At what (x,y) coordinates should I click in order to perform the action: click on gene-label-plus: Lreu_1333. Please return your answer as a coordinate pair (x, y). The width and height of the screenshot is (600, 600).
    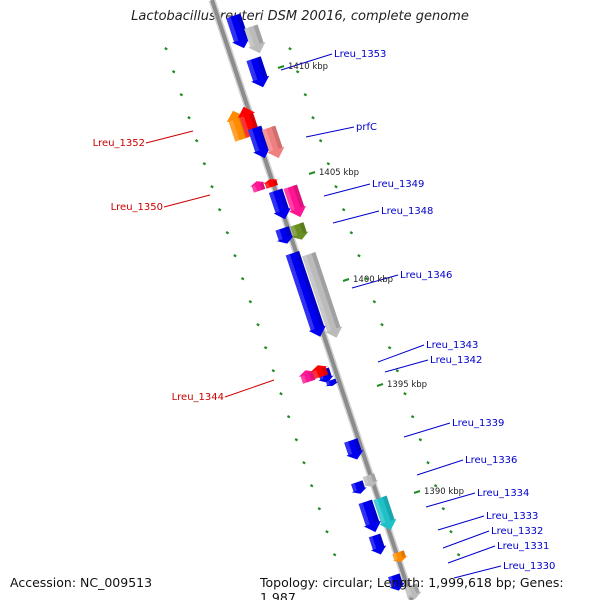
    Looking at the image, I should click on (512, 516).